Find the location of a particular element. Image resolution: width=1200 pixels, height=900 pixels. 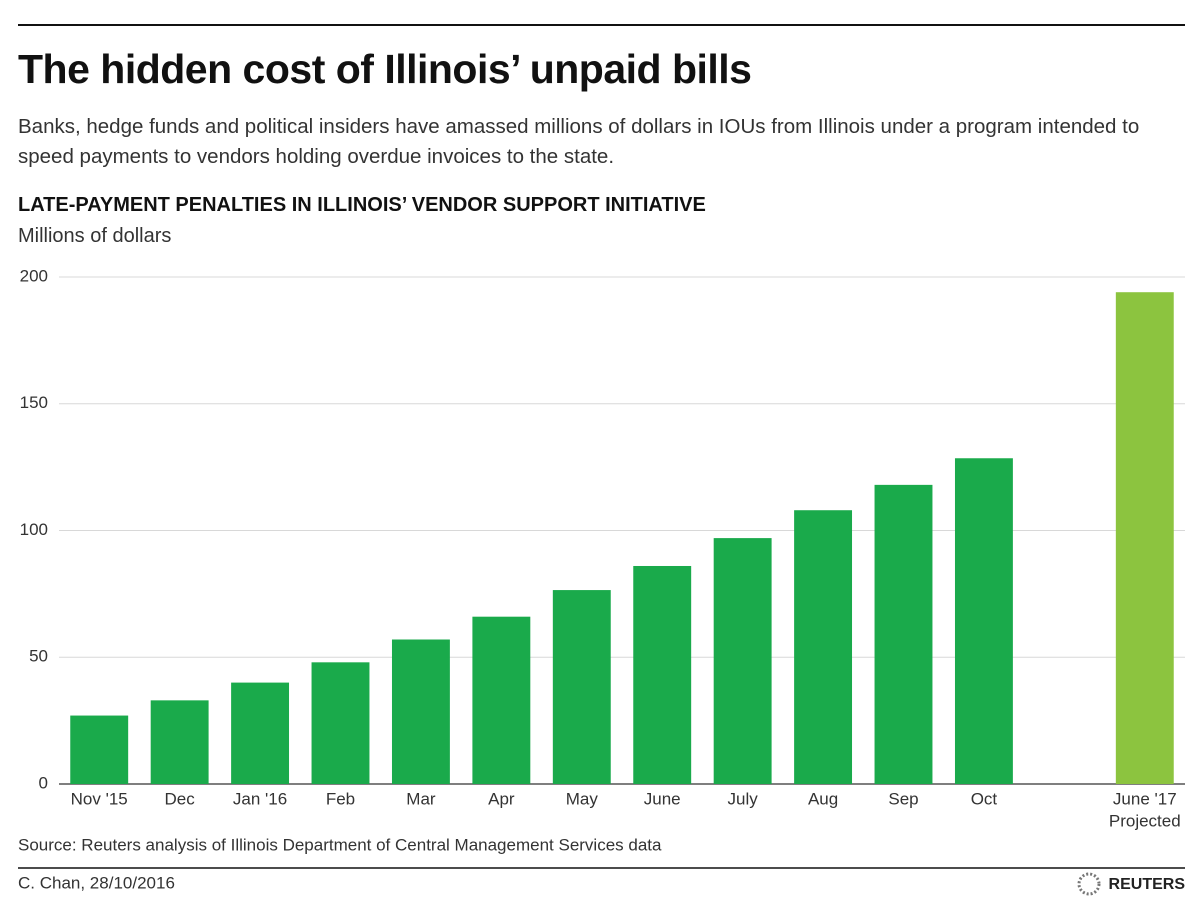

x-tick-label: Oct is located at coordinates (984, 798).